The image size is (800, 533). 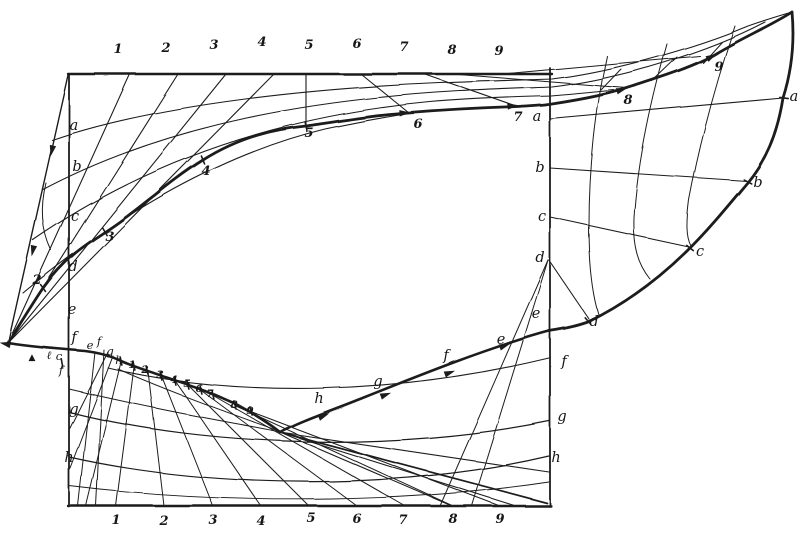 What do you see at coordinates (210, 394) in the screenshot?
I see `tail_stations-label: 7` at bounding box center [210, 394].